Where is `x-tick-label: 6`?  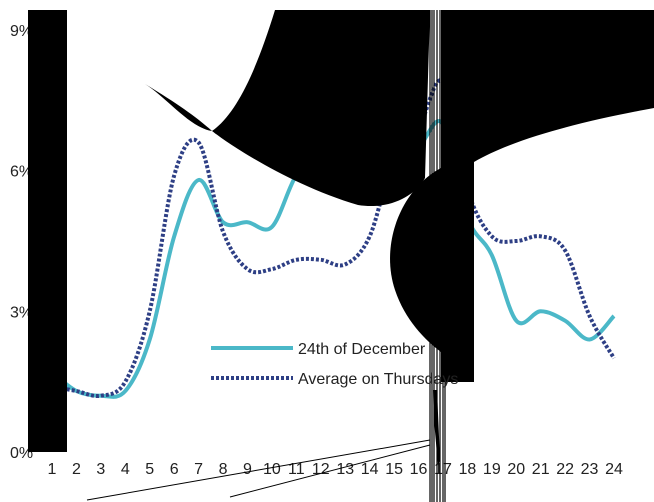 x-tick-label: 6 is located at coordinates (174, 469).